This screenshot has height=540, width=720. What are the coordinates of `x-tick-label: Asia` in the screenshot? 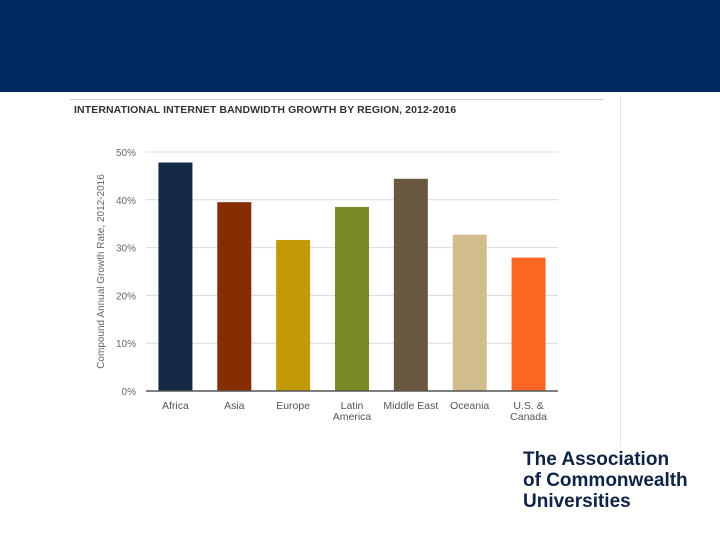 It's located at (234, 406).